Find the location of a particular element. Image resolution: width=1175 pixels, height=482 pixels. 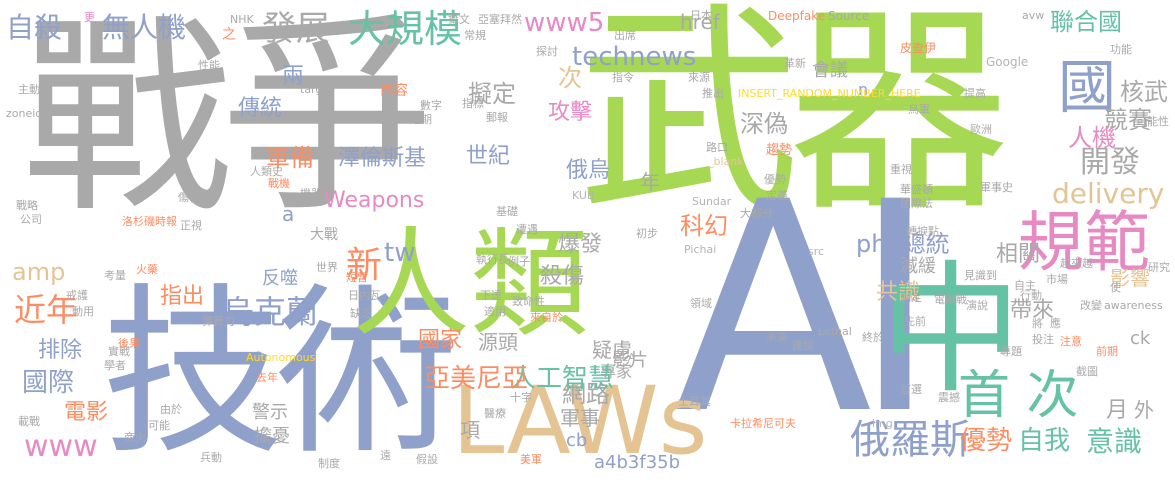

word: 制定 is located at coordinates (911, 297).